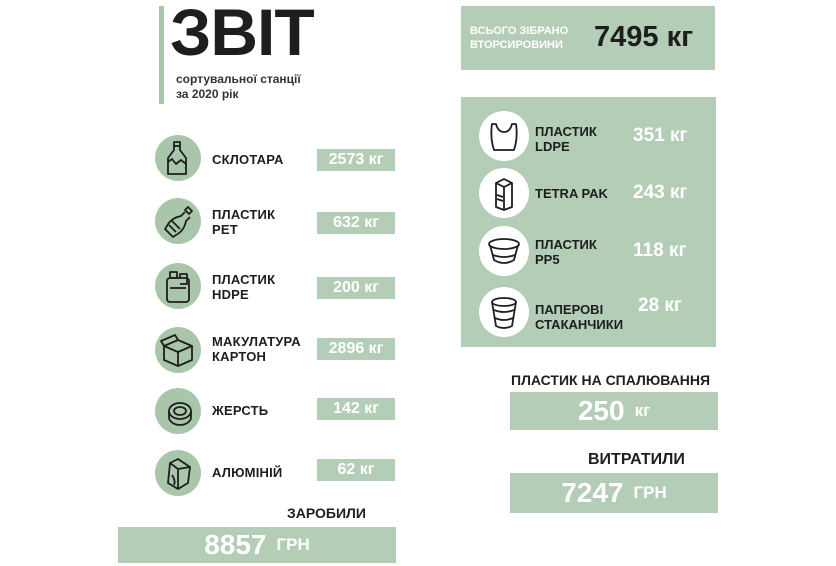 The image size is (836, 566). I want to click on left-item-2-label: ПЛАСТИК PET, so click(243, 222).